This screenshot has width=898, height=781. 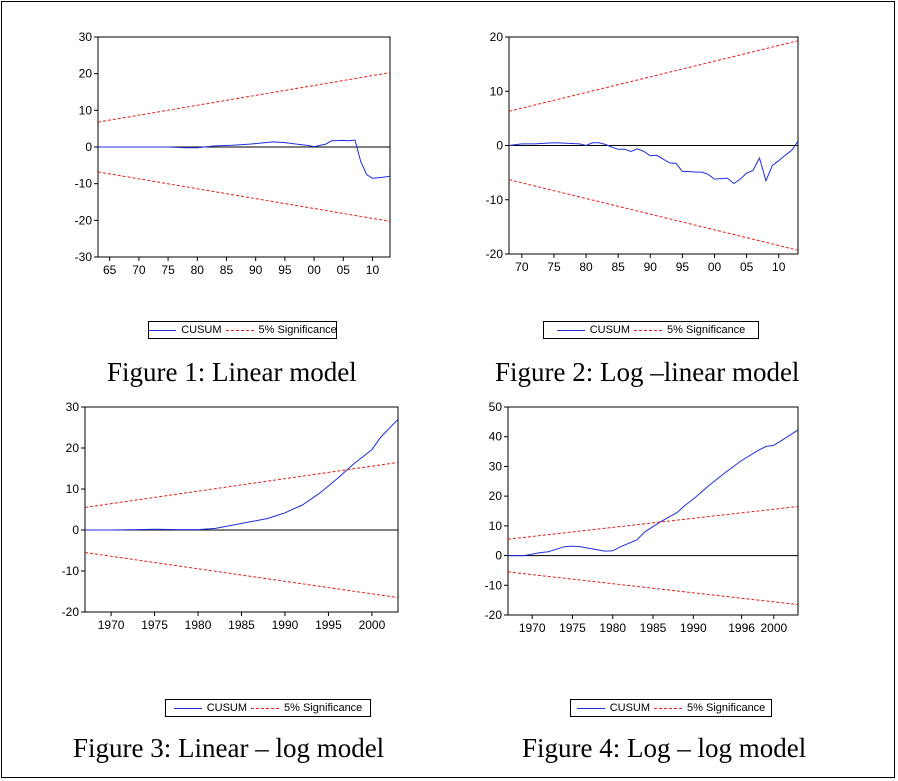 What do you see at coordinates (647, 372) in the screenshot?
I see `caption-fig2: Figure 2: Log –linear model` at bounding box center [647, 372].